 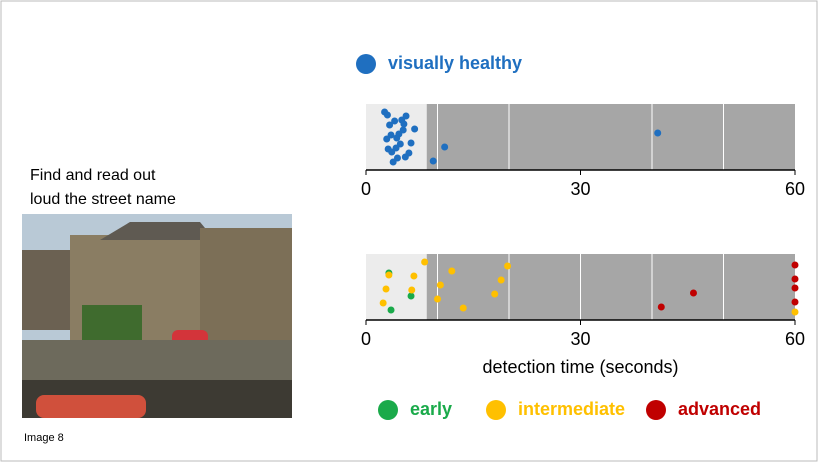 What do you see at coordinates (719, 409) in the screenshot?
I see `legend-label: advanced` at bounding box center [719, 409].